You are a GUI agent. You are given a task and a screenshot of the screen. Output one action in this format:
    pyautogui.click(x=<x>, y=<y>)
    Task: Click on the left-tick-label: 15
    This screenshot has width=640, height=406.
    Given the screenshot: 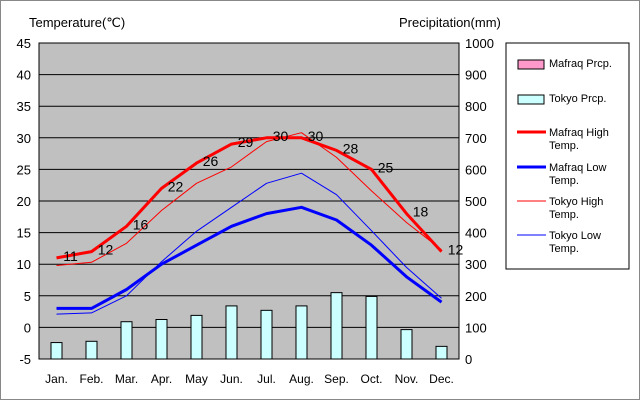 What is the action you would take?
    pyautogui.click(x=24, y=233)
    